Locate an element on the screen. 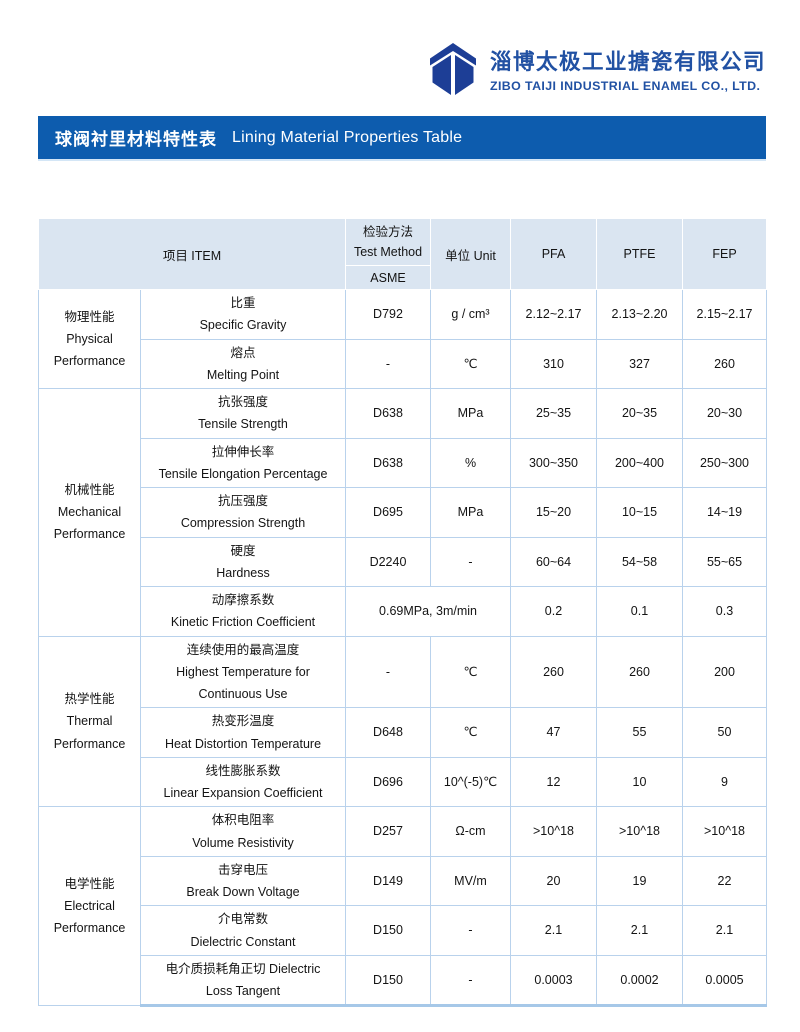  pfa-value: 60~64 is located at coordinates (553, 561).